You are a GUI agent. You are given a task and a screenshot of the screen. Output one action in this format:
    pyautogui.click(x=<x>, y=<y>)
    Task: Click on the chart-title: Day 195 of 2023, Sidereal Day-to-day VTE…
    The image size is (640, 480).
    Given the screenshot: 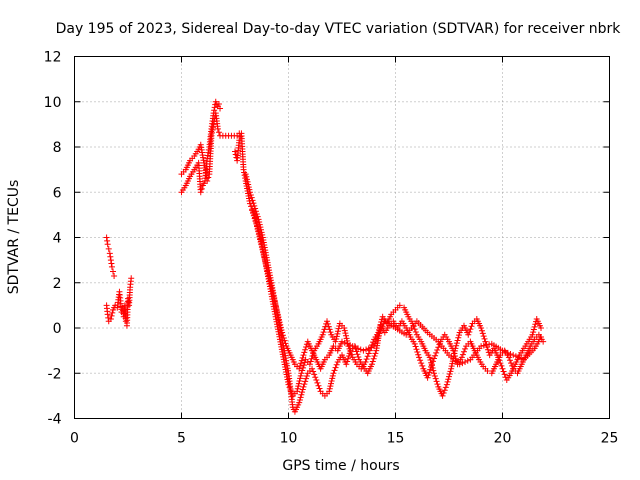 What is the action you would take?
    pyautogui.click(x=339, y=29)
    